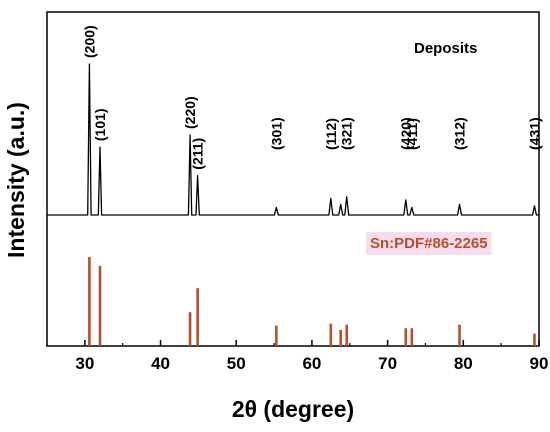 The image size is (550, 432). Describe the element at coordinates (16, 180) in the screenshot. I see `y-axis-title: Intensity (a.u.)` at that location.